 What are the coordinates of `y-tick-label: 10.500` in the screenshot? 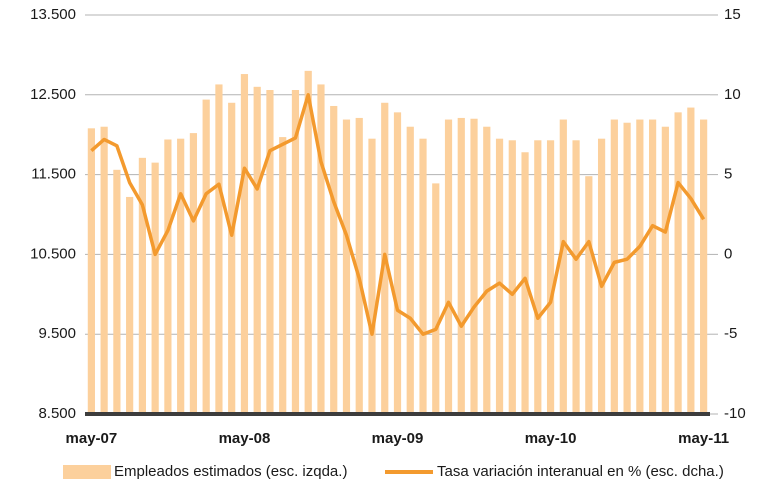 It's located at (53, 253).